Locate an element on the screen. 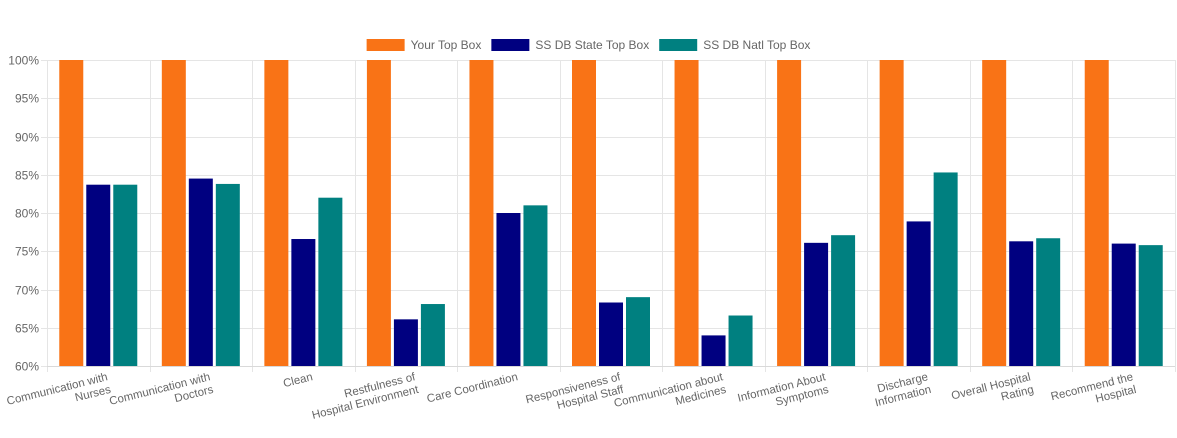 The width and height of the screenshot is (1177, 438). y-tick-label: 75% is located at coordinates (27, 252).